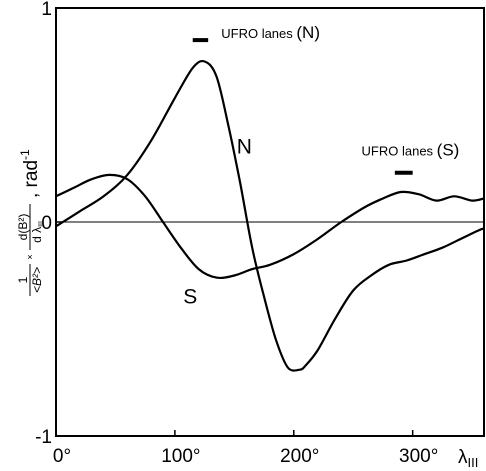  Describe the element at coordinates (244, 147) in the screenshot. I see `series-label-n: N` at that location.